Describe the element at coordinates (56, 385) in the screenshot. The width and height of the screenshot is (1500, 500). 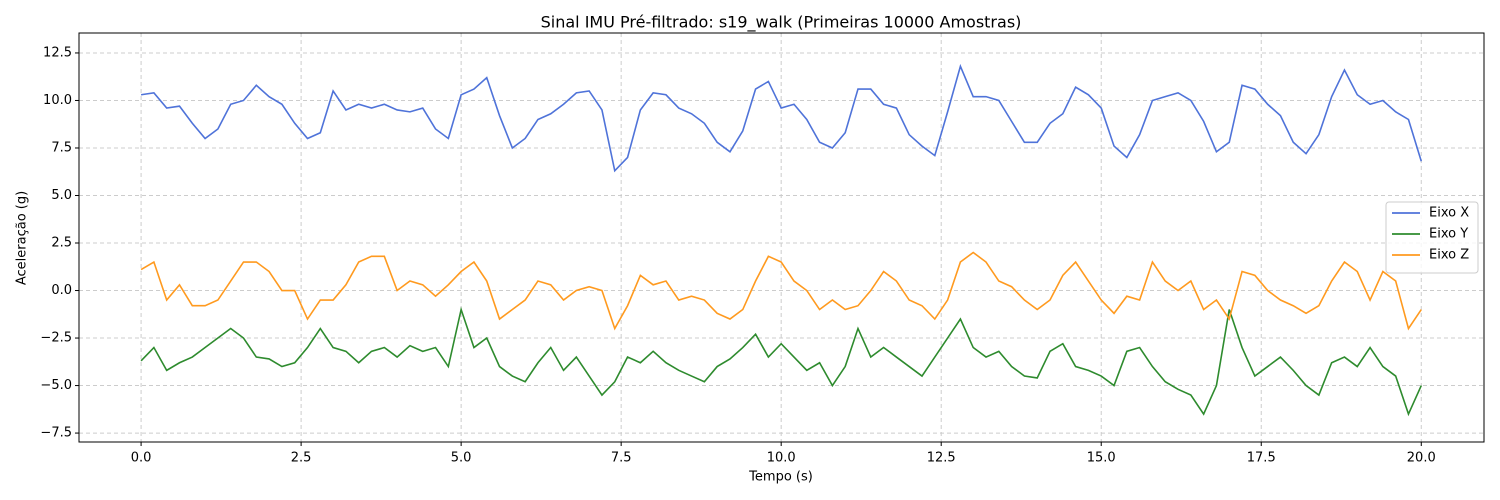
I see `y-tick-label: −5.0` at that location.